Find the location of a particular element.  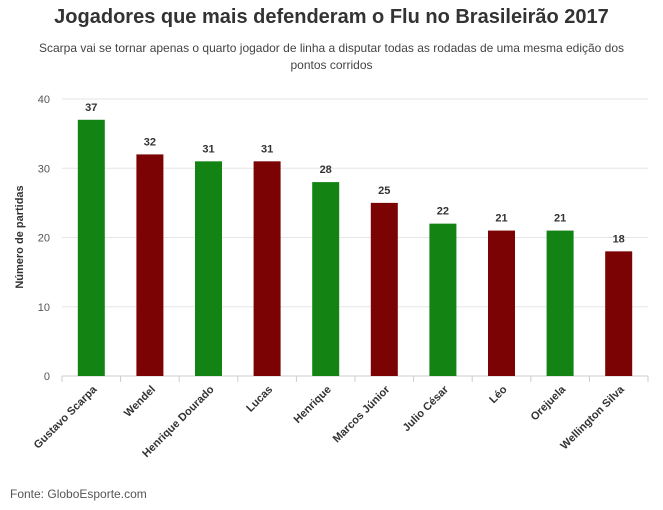

x-tick-label: Julio César is located at coordinates (426, 408).